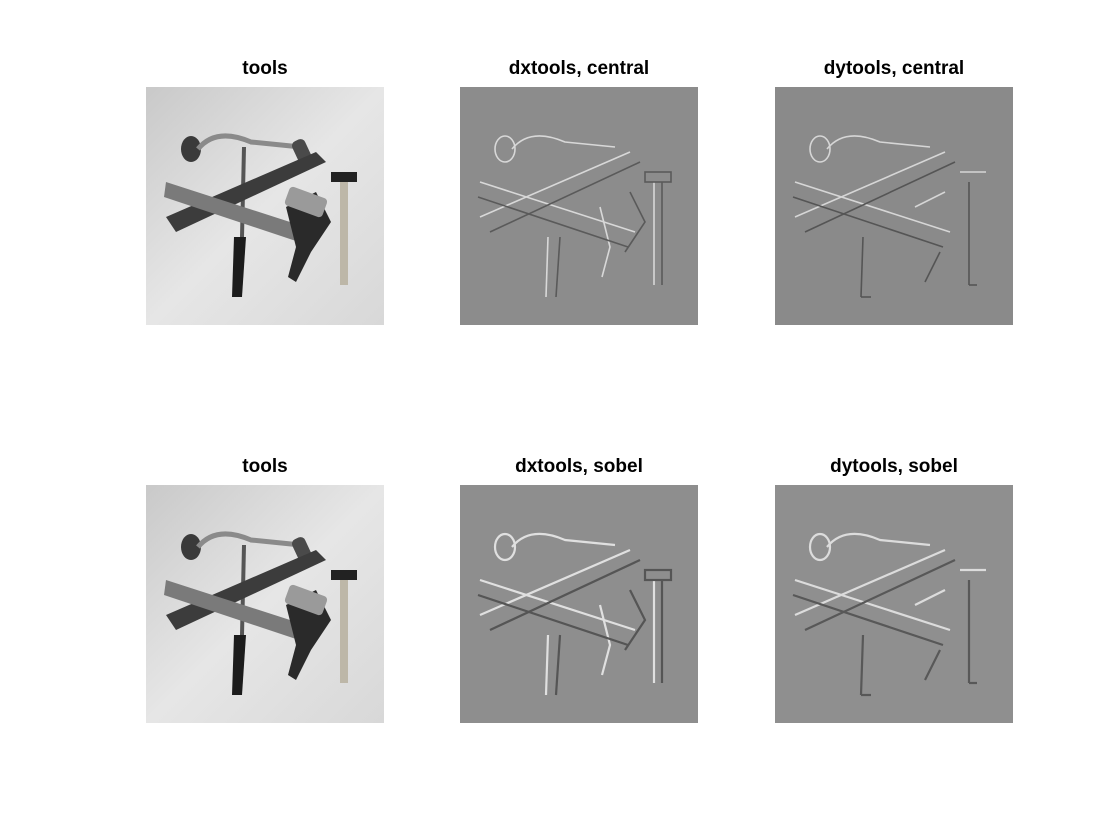 The image size is (1120, 840). I want to click on dx-sobel-svg, so click(579, 604).